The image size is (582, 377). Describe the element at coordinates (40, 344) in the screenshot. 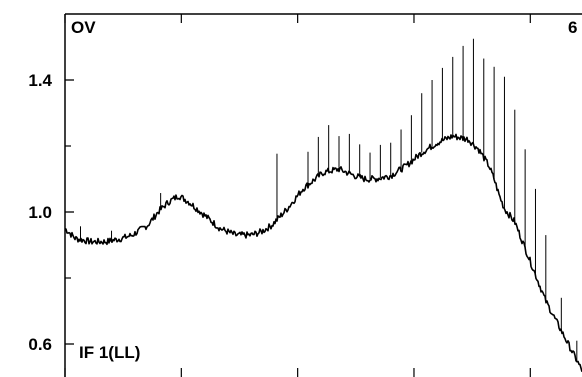

I see `y-tick-label: 0.6` at that location.